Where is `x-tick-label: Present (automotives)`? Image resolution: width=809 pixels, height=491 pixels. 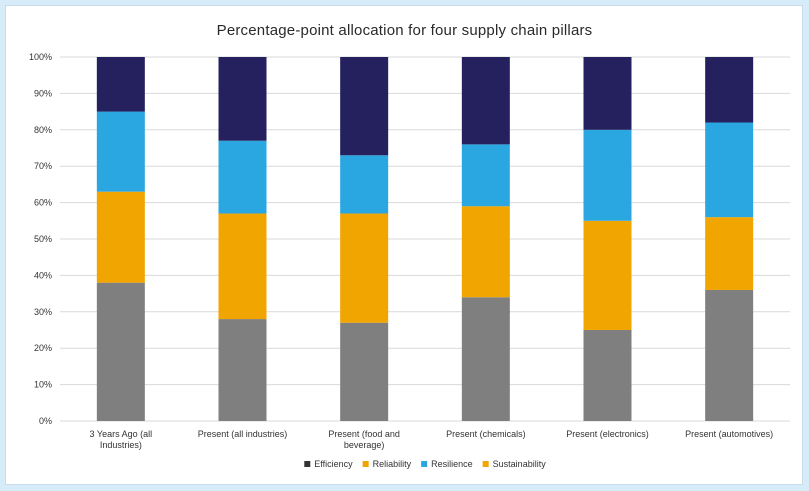
x-tick-label: Present (automotives) is located at coordinates (729, 434).